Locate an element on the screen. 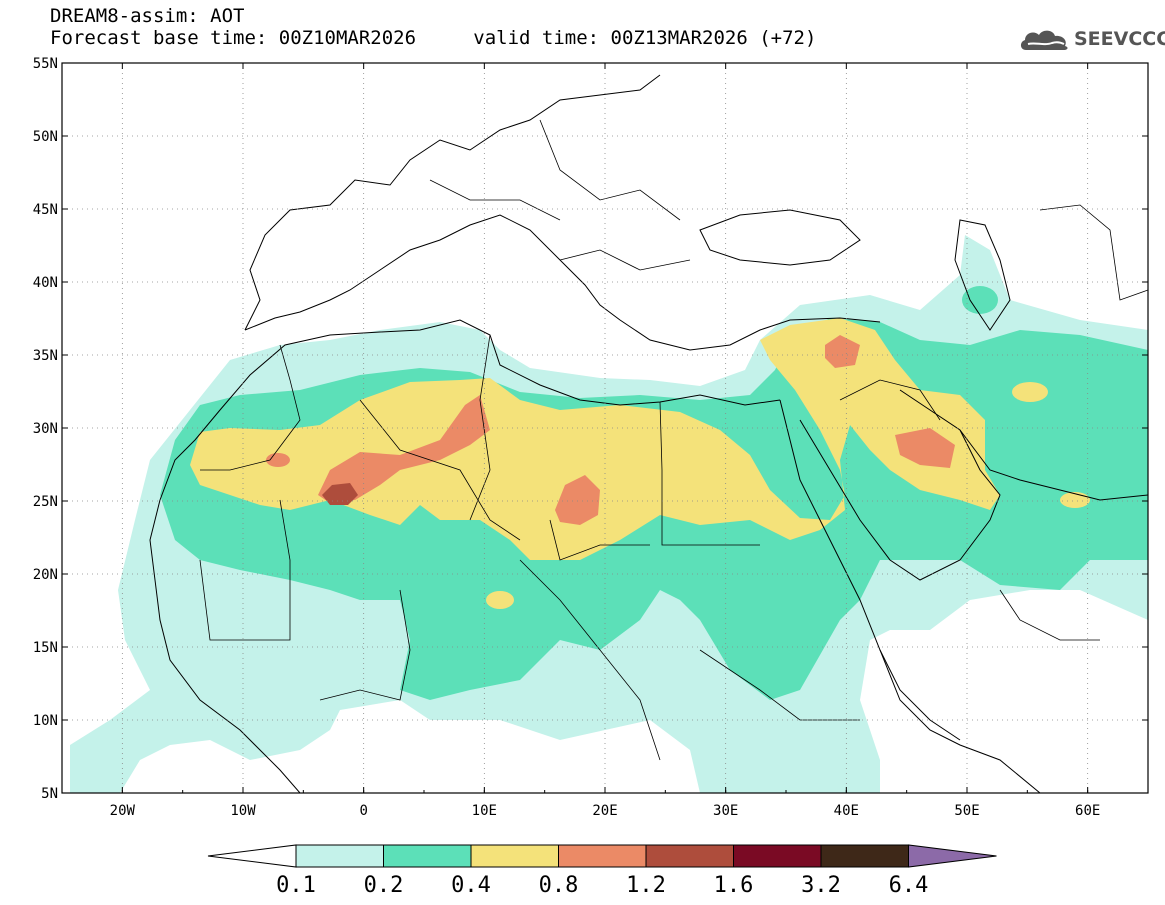  x-tick-label: 0 is located at coordinates (363, 811).